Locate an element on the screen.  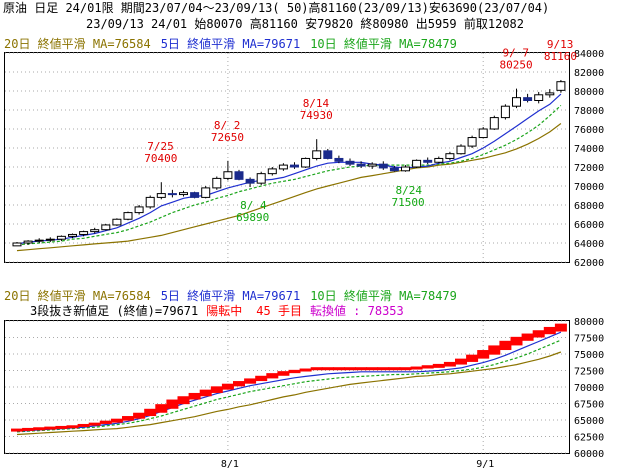
legend-bottom-line2: 3段抜き新値足 (終値)=79671 陽転中 45 手目 転換値 : 78353 is located at coordinates (222, 311).